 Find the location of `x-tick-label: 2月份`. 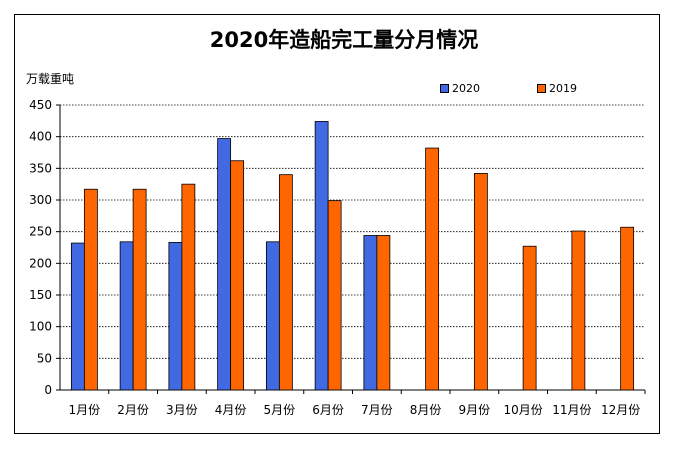

x-tick-label: 2月份 is located at coordinates (133, 410).